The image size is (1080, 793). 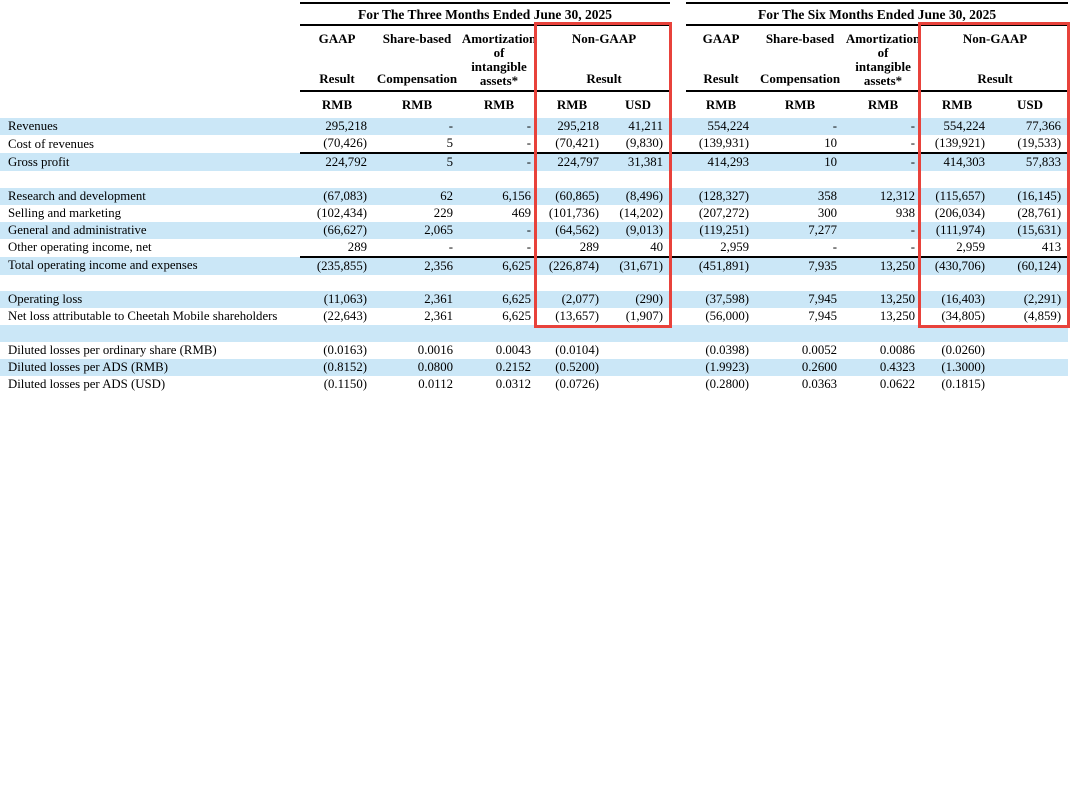 I want to click on row-label: Total operating income and expenses, so click(x=103, y=265).